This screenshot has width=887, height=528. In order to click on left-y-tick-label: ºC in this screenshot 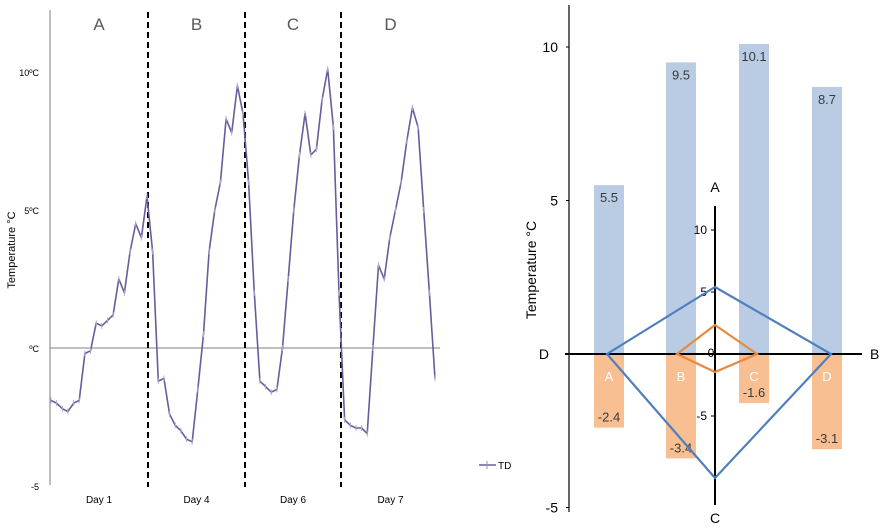, I will do `click(34, 349)`.